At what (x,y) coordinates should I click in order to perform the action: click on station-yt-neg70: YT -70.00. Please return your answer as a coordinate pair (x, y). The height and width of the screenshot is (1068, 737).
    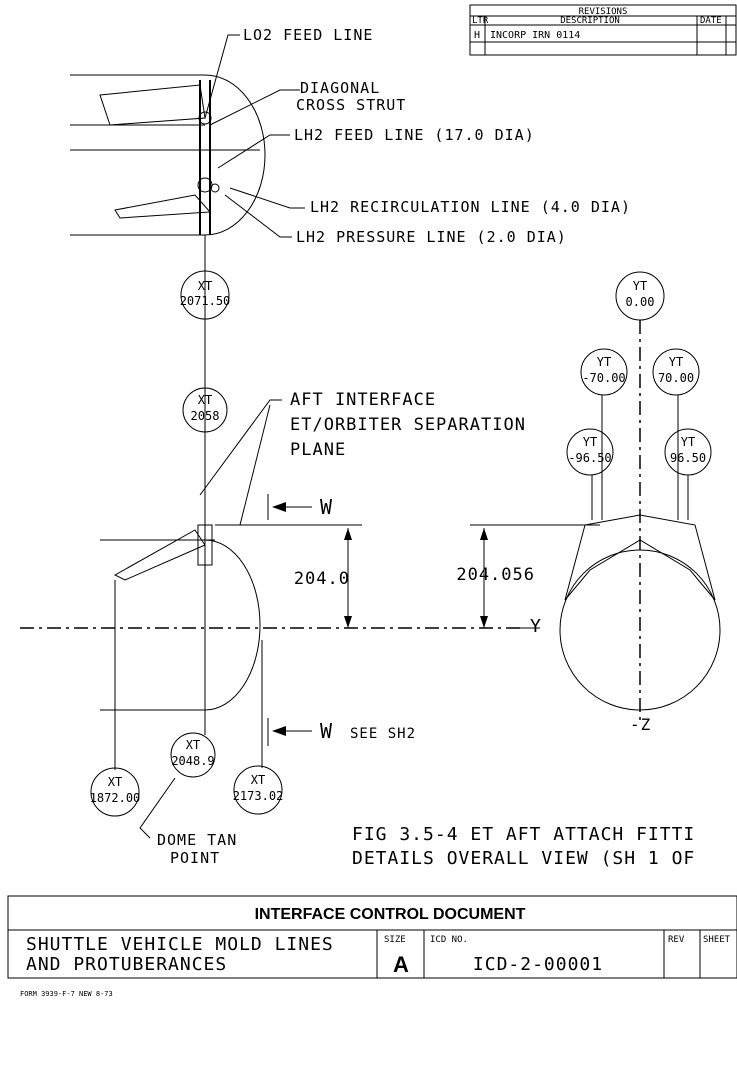
    Looking at the image, I should click on (604, 372).